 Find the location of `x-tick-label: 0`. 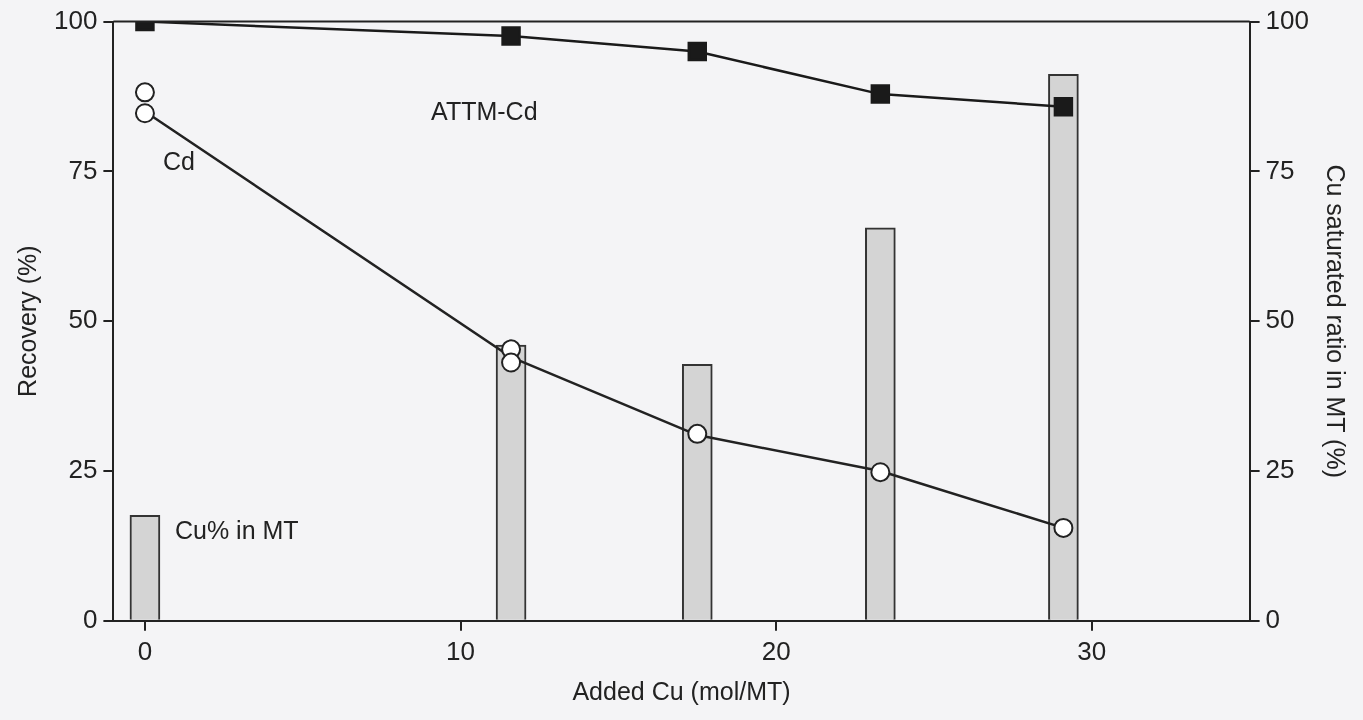

x-tick-label: 0 is located at coordinates (145, 650).